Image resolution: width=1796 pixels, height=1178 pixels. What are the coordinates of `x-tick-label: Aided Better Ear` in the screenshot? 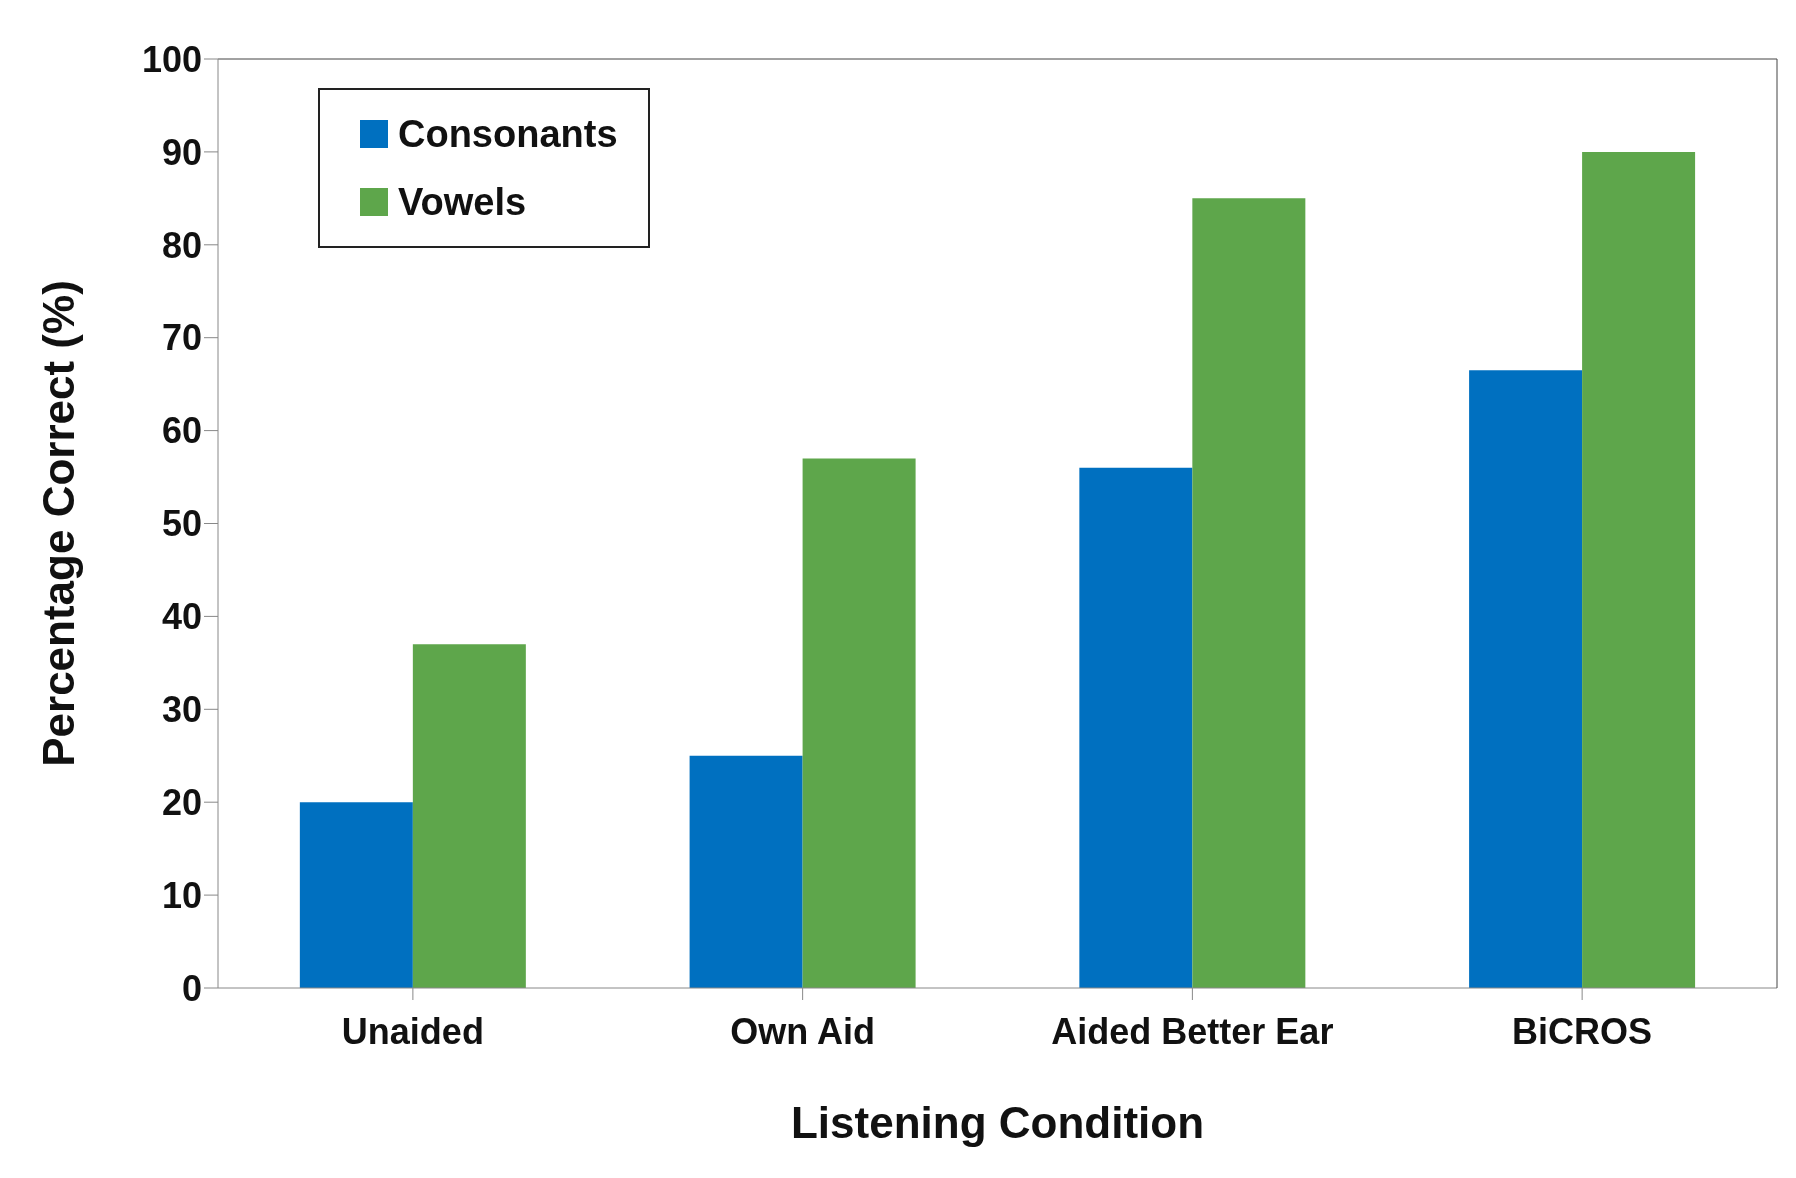 It's located at (1192, 1031).